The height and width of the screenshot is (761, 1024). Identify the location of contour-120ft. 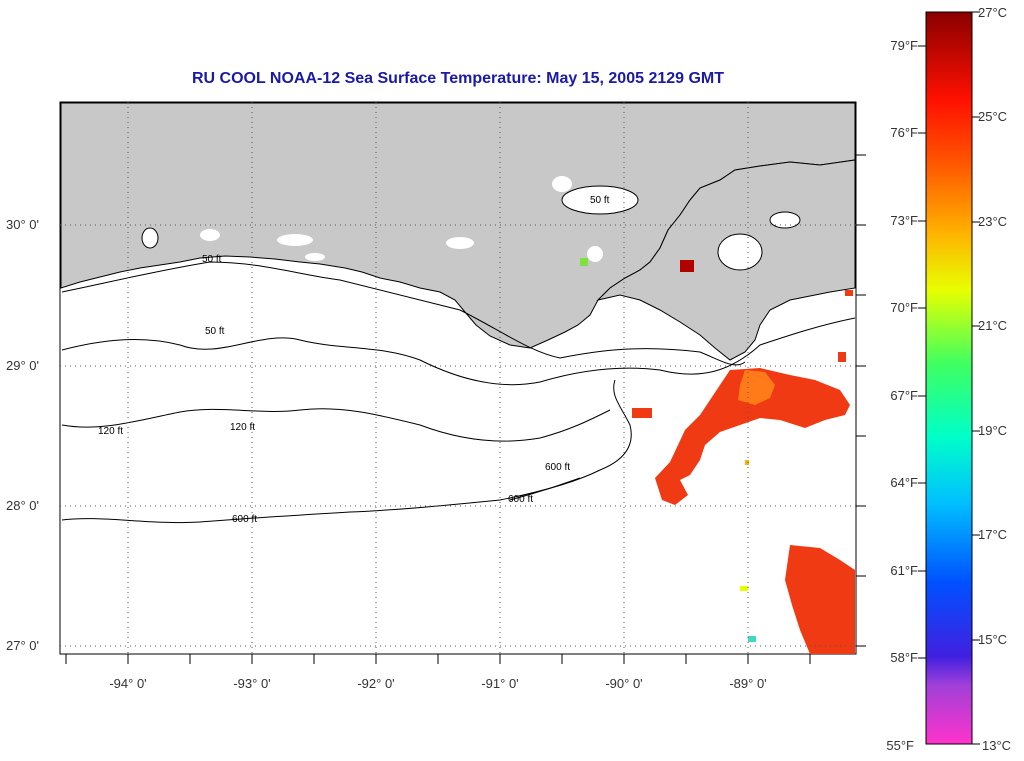
(458, 351).